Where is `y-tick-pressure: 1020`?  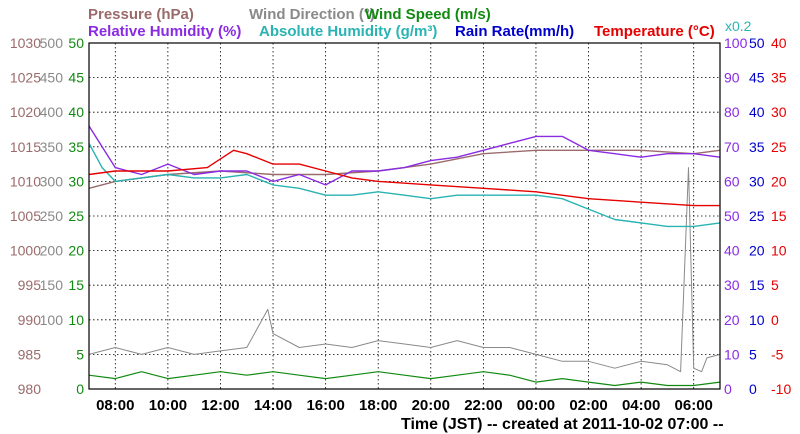 y-tick-pressure: 1020 is located at coordinates (25, 112).